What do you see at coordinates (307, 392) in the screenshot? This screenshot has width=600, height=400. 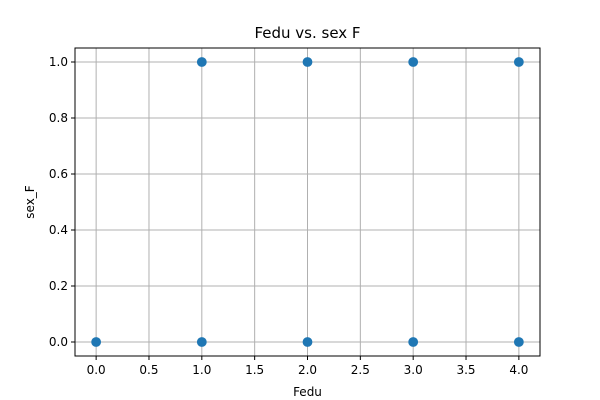 I see `x-axis-label: Fedu` at bounding box center [307, 392].